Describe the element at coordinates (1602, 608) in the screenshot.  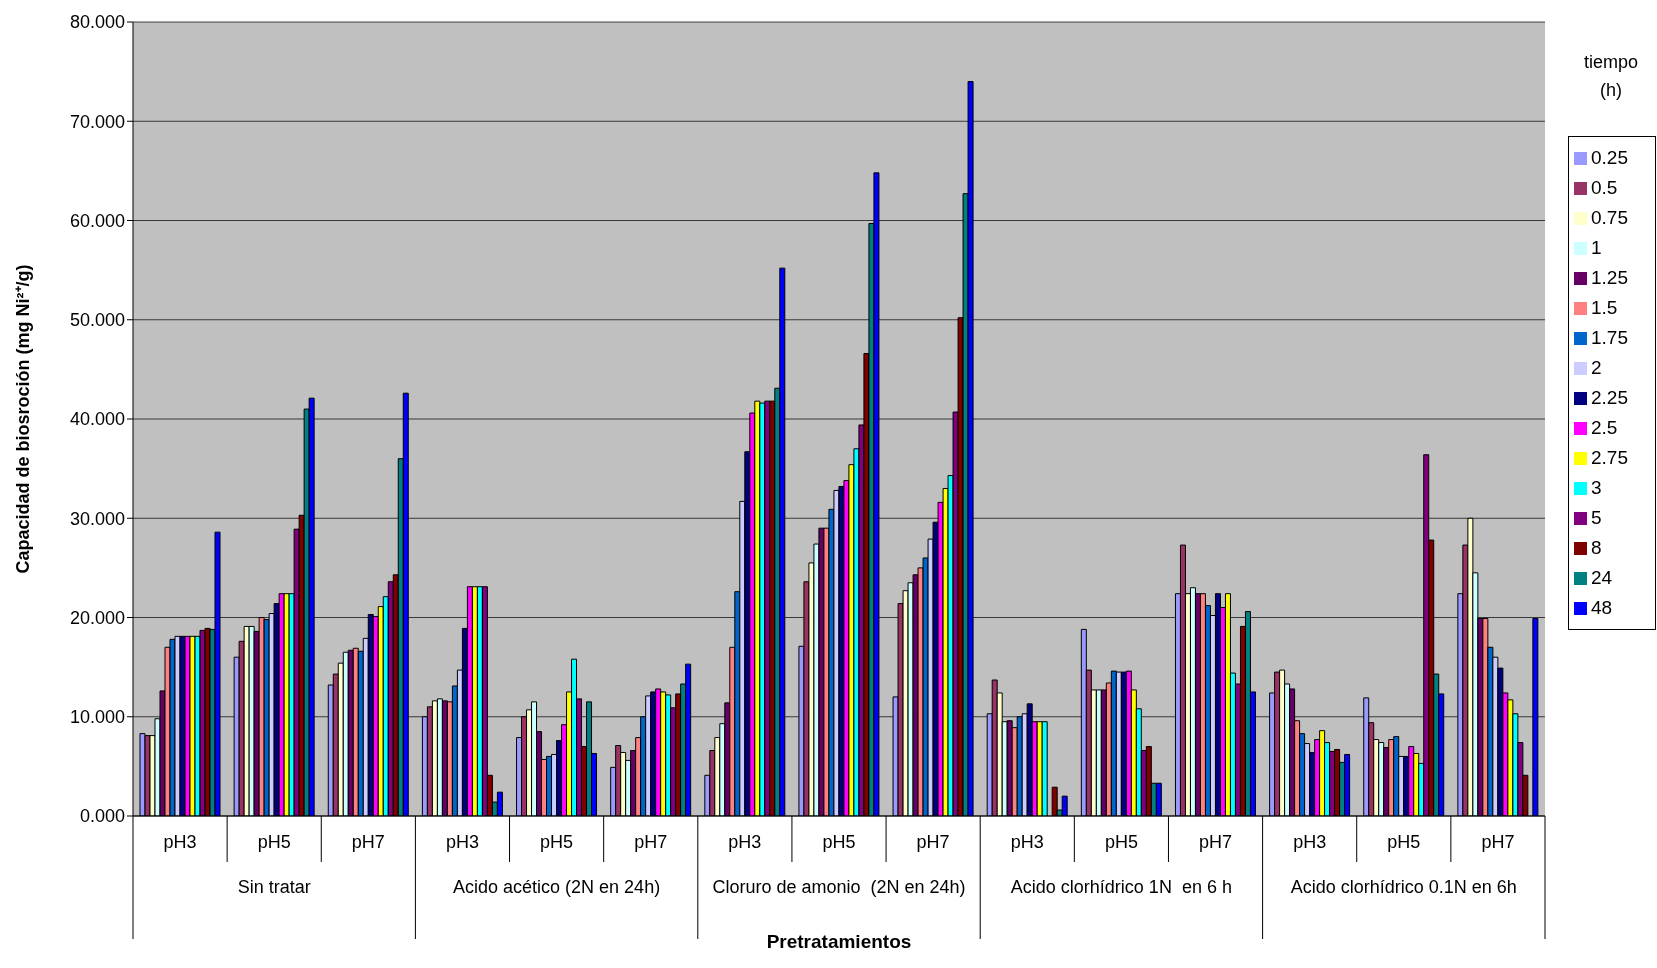
I see `legend-label: 48` at that location.